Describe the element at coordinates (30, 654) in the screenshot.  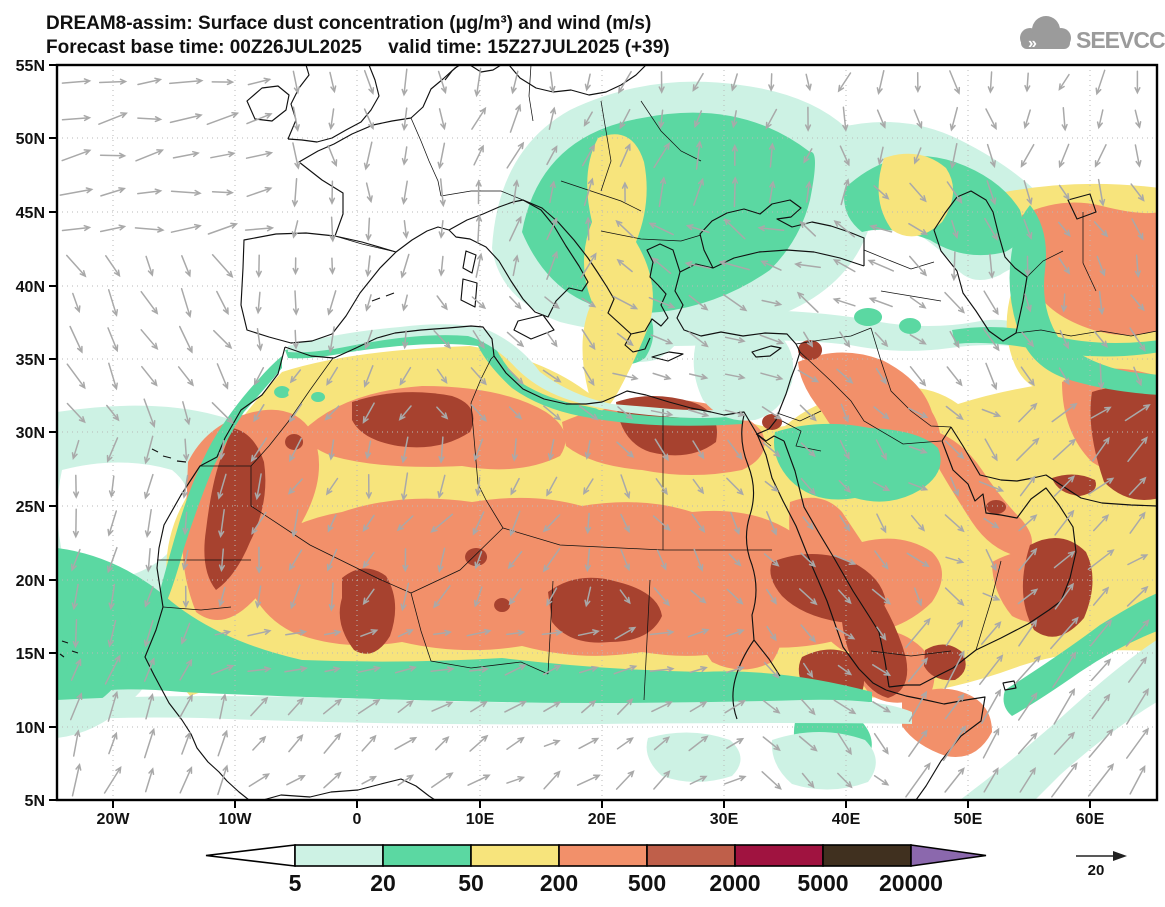
I see `svg-text: 15N` at that location.